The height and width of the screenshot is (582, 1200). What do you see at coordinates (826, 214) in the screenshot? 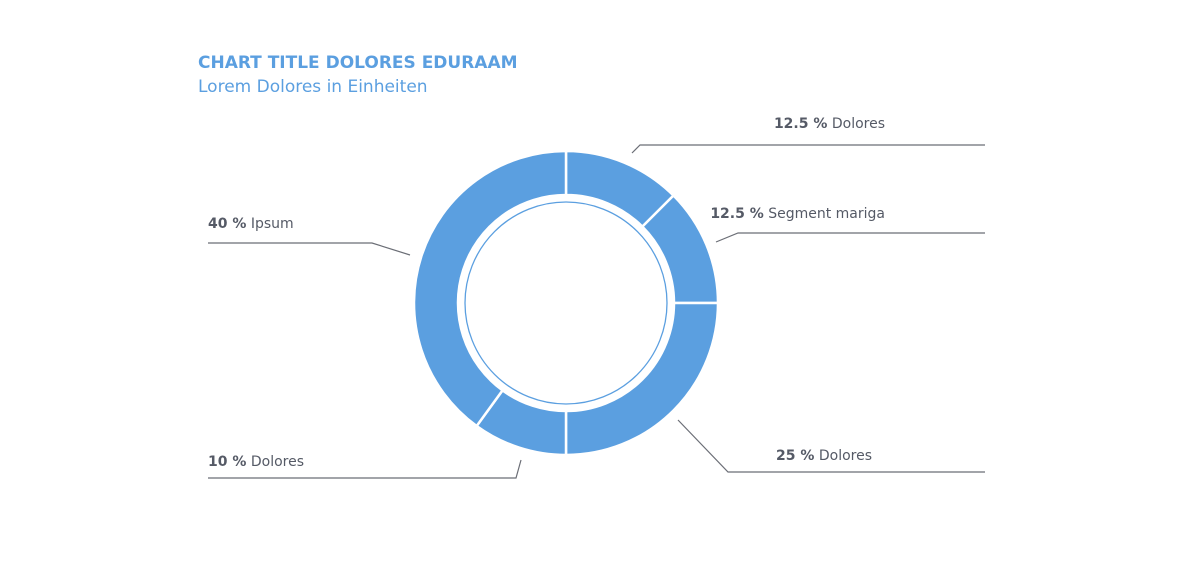
I see `slice-category-label: Segment mariga` at bounding box center [826, 214].